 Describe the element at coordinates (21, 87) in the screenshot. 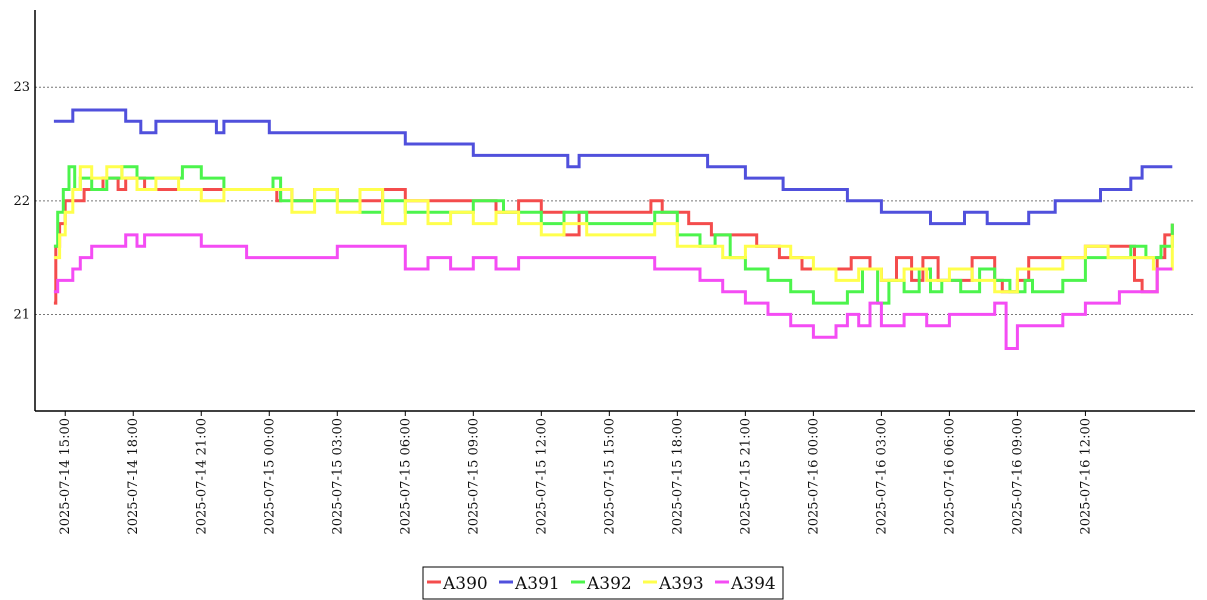

I see `y-tick-label: 23` at that location.